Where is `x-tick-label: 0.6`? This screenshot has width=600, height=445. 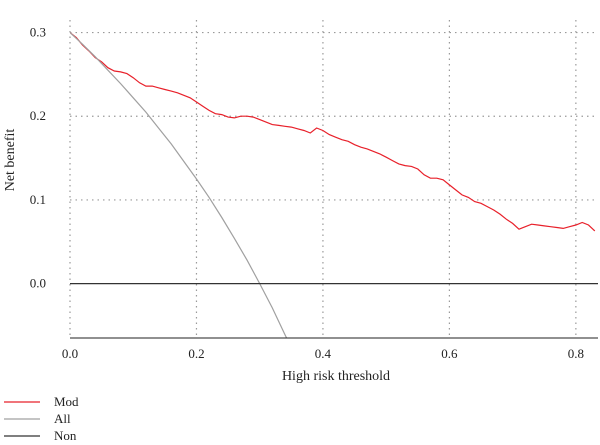 x-tick-label: 0.6 is located at coordinates (449, 353).